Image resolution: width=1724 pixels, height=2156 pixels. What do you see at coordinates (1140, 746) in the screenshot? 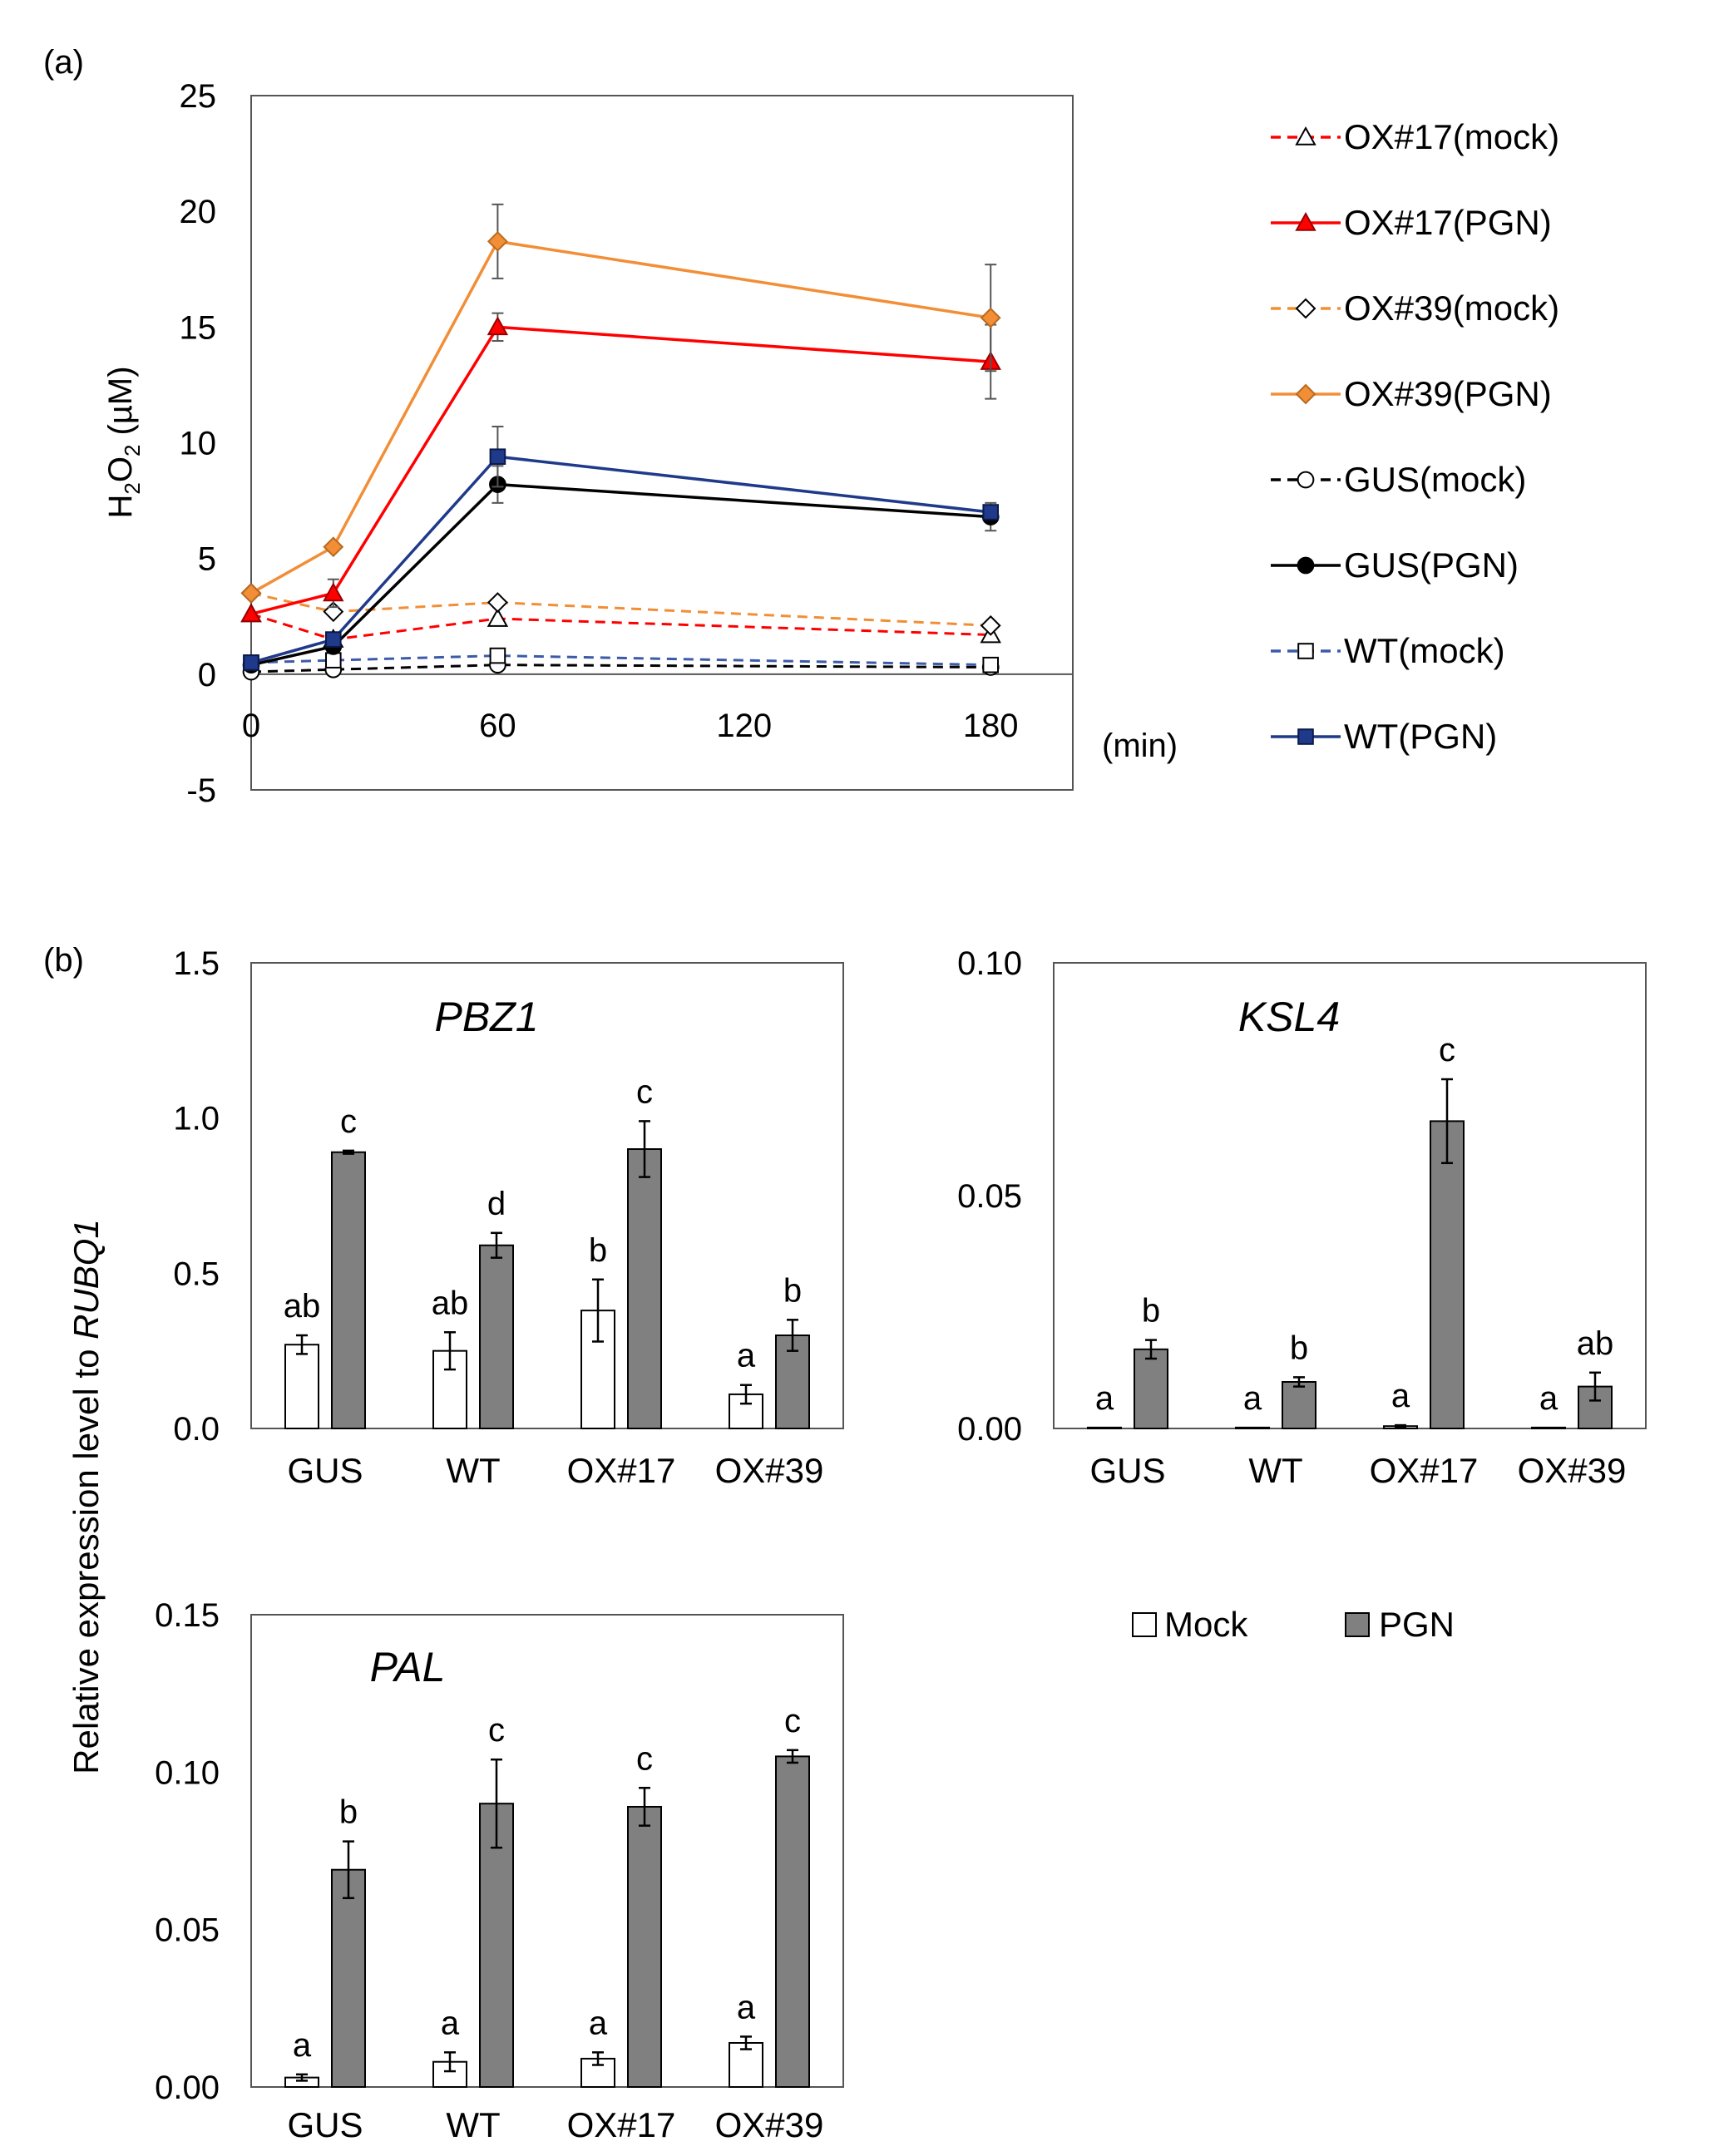
I see `panel-a-x-axis-title: (min)` at bounding box center [1140, 746].